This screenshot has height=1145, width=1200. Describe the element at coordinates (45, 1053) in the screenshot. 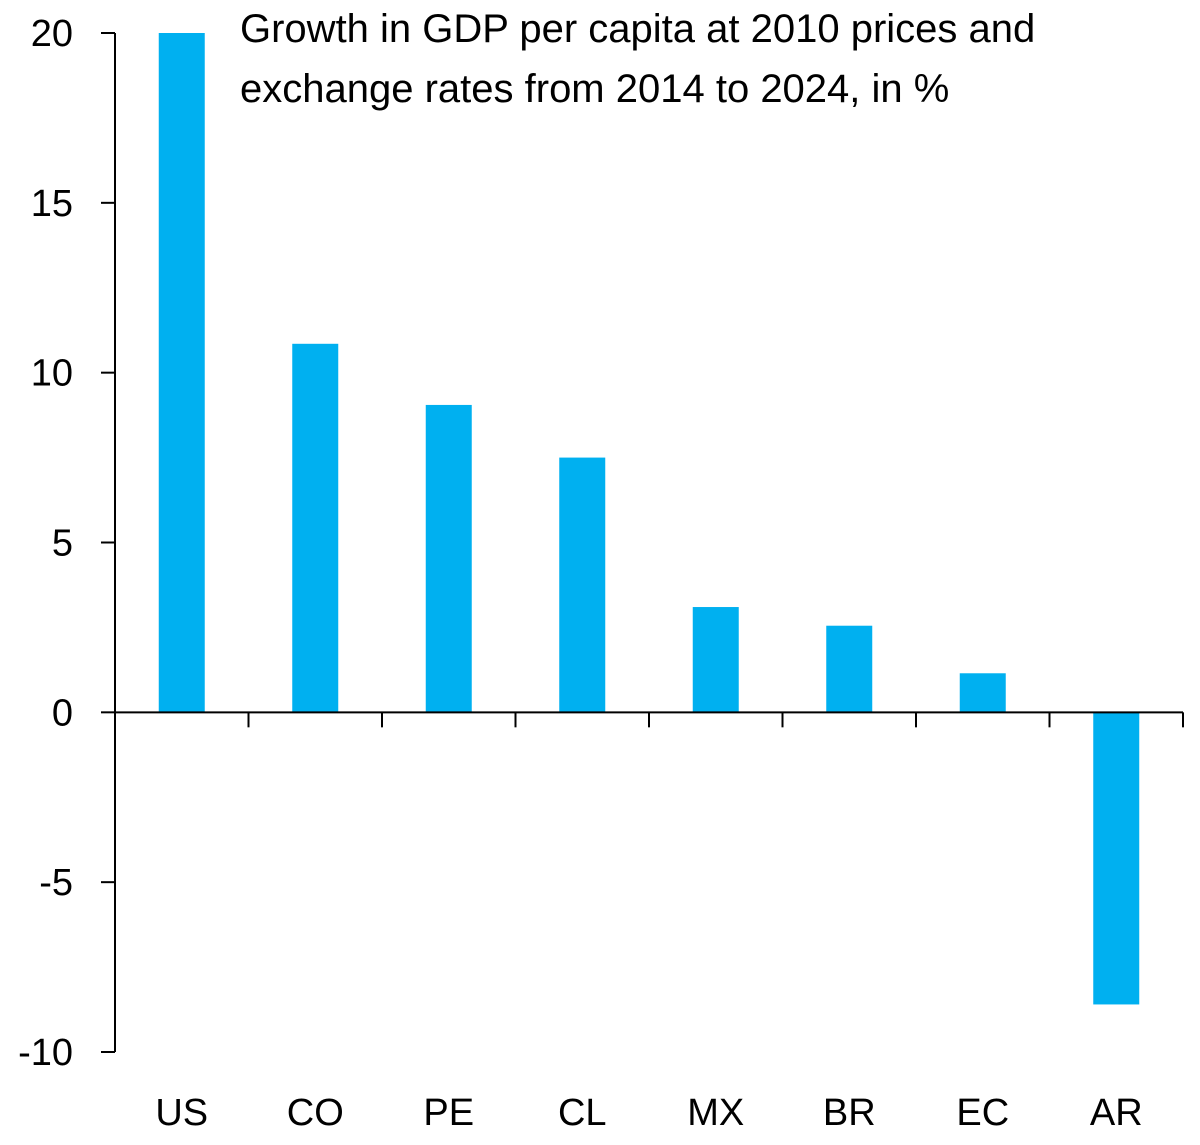

I see `y-tick-label: -10` at that location.